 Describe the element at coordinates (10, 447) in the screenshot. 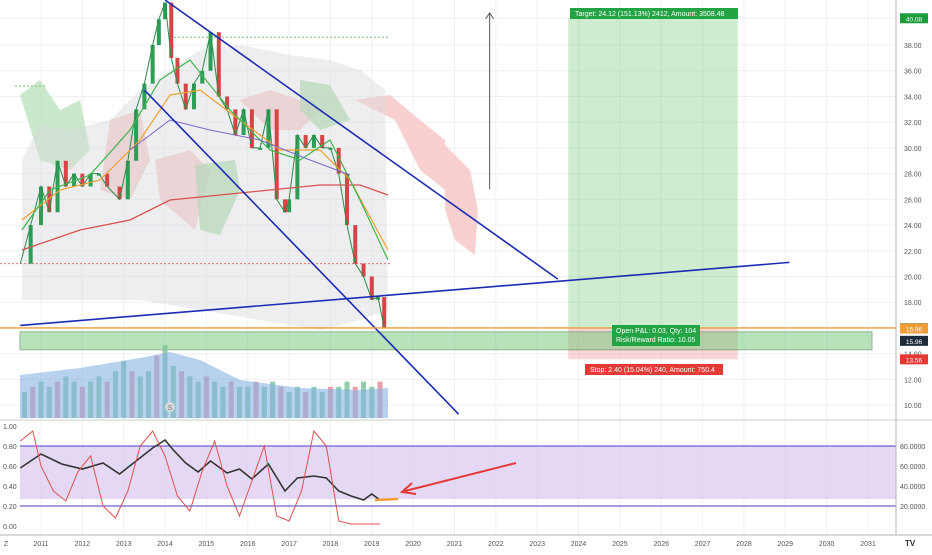

I see `osc-left-tick-1: 0.80` at that location.